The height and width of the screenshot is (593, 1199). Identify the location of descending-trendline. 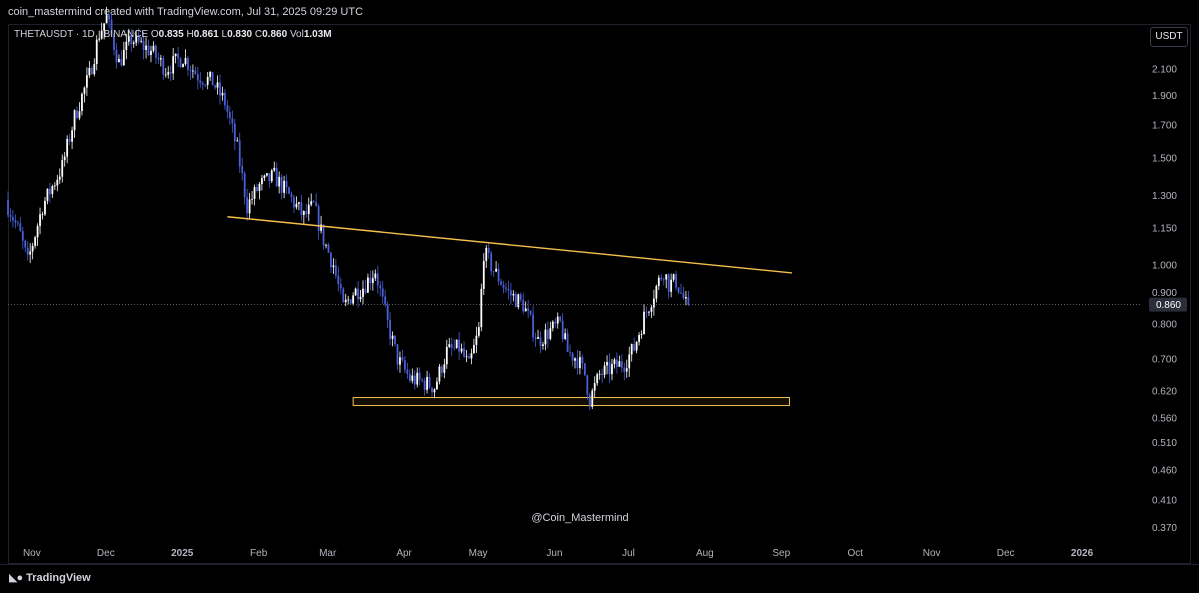
(510, 245).